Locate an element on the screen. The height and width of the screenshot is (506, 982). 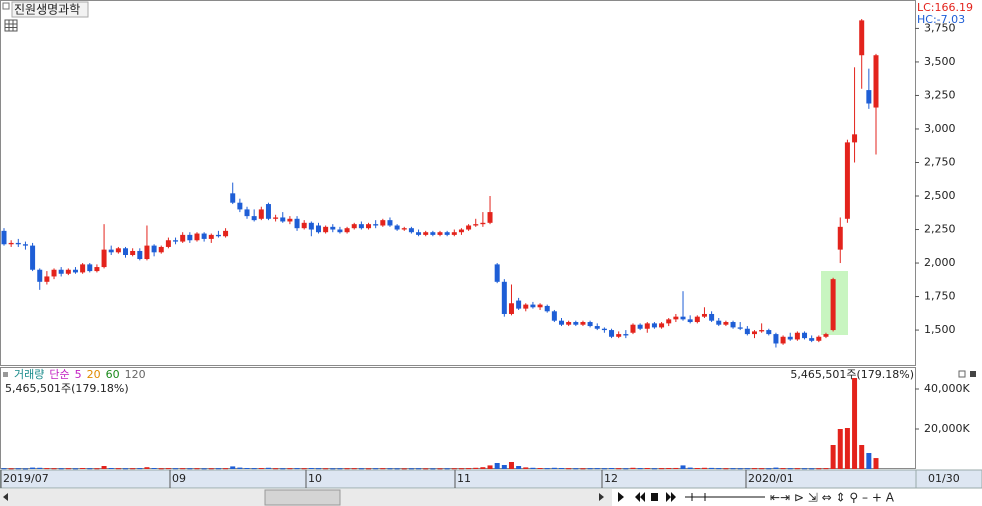
scroll-left is located at coordinates (5, 497).